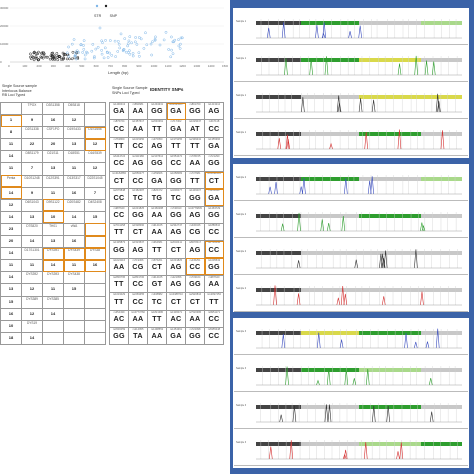 This screenshot has width=474, height=474. I want to click on snp-genotype-cell: rs251934 GA, so click(214, 197).